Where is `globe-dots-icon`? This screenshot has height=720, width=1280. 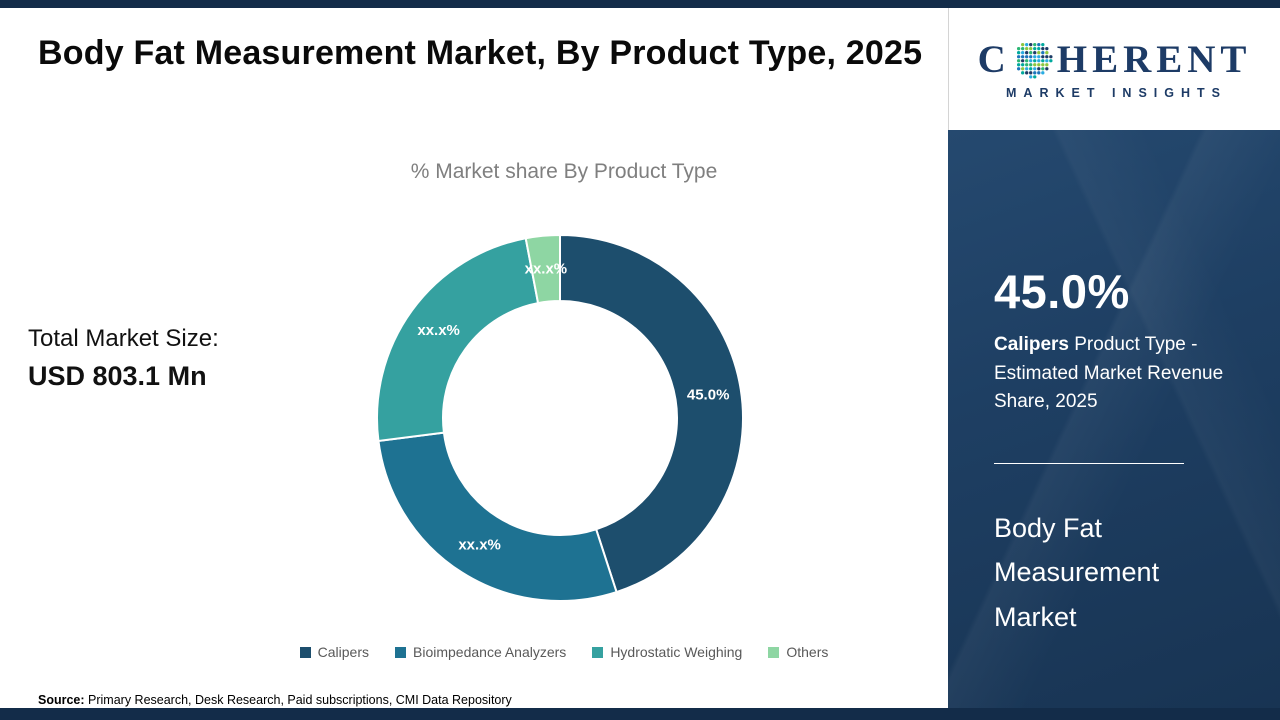 globe-dots-icon is located at coordinates (1034, 60).